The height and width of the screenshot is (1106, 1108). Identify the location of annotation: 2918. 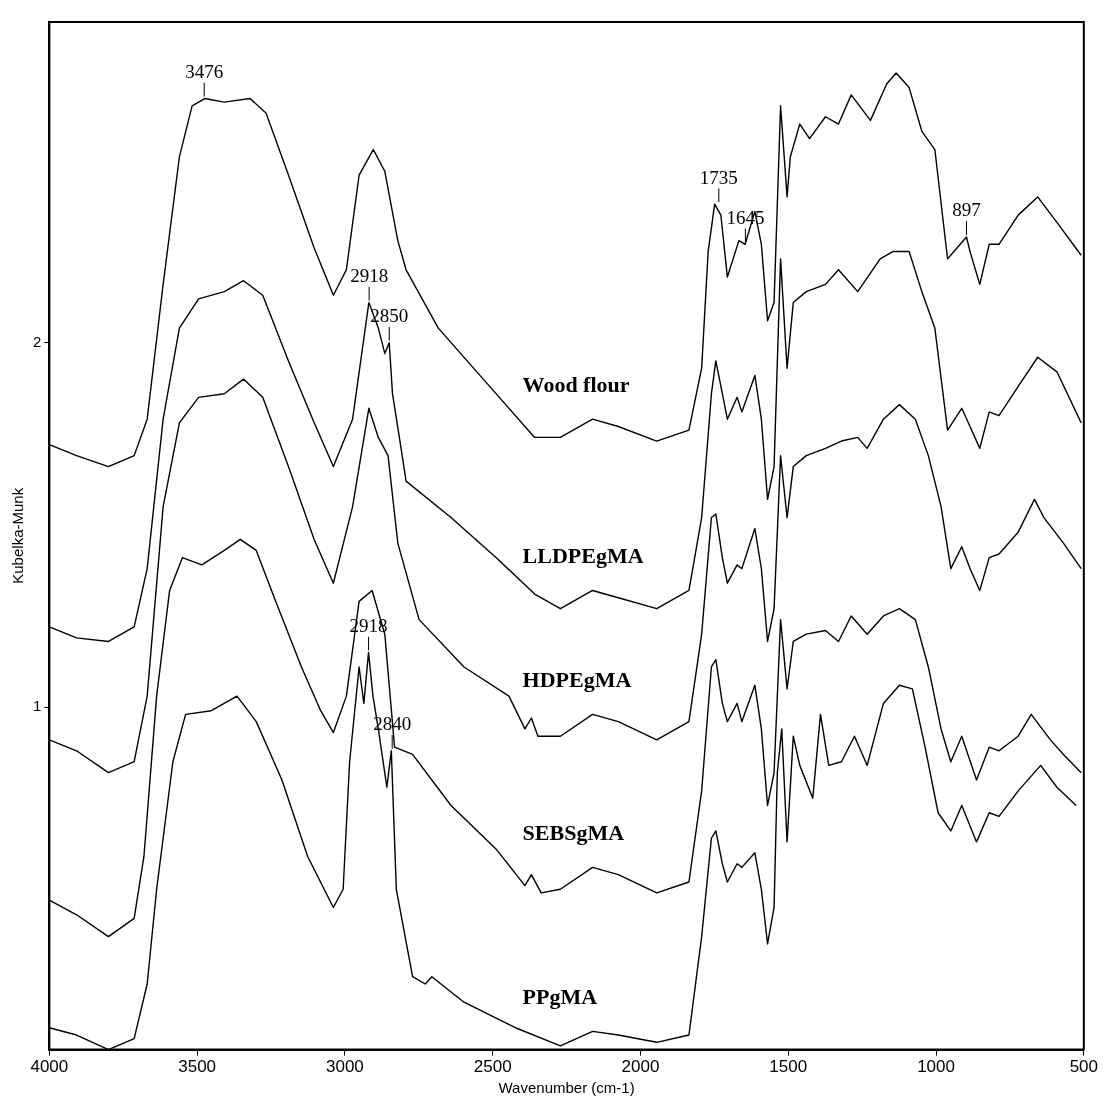
(369, 276).